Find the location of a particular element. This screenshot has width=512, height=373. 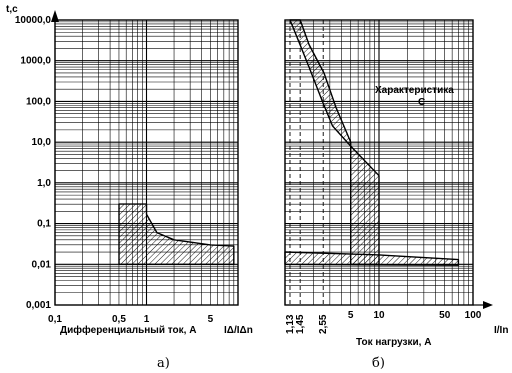

panel-a-xlabel: Дифференциальный ток, А is located at coordinates (128, 330).